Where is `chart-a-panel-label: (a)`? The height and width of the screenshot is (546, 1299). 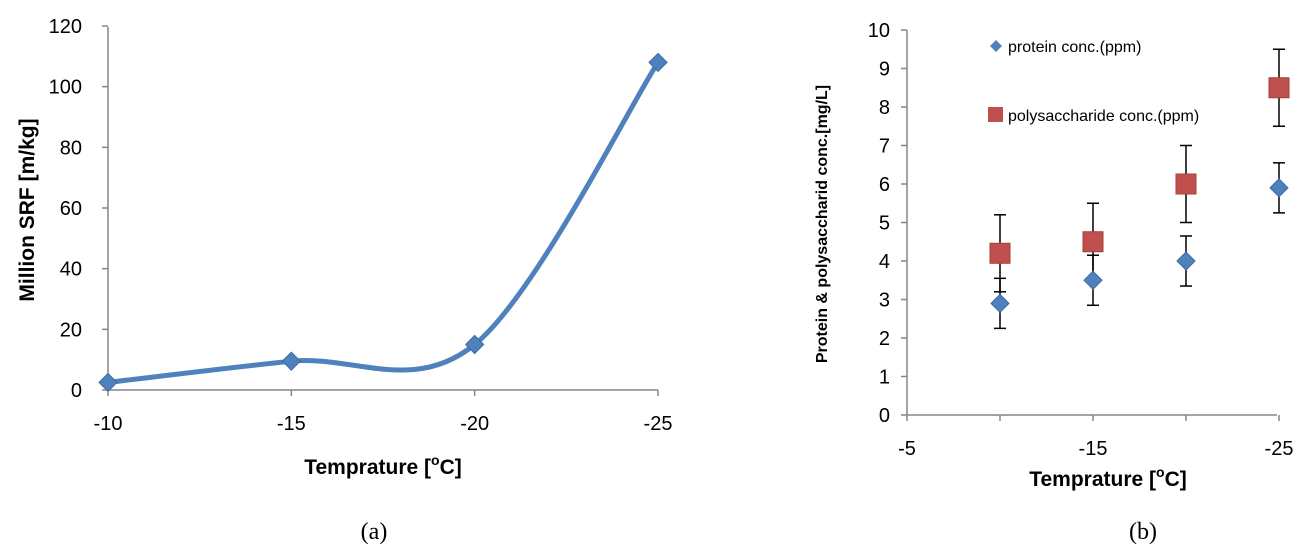 chart-a-panel-label: (a) is located at coordinates (374, 532).